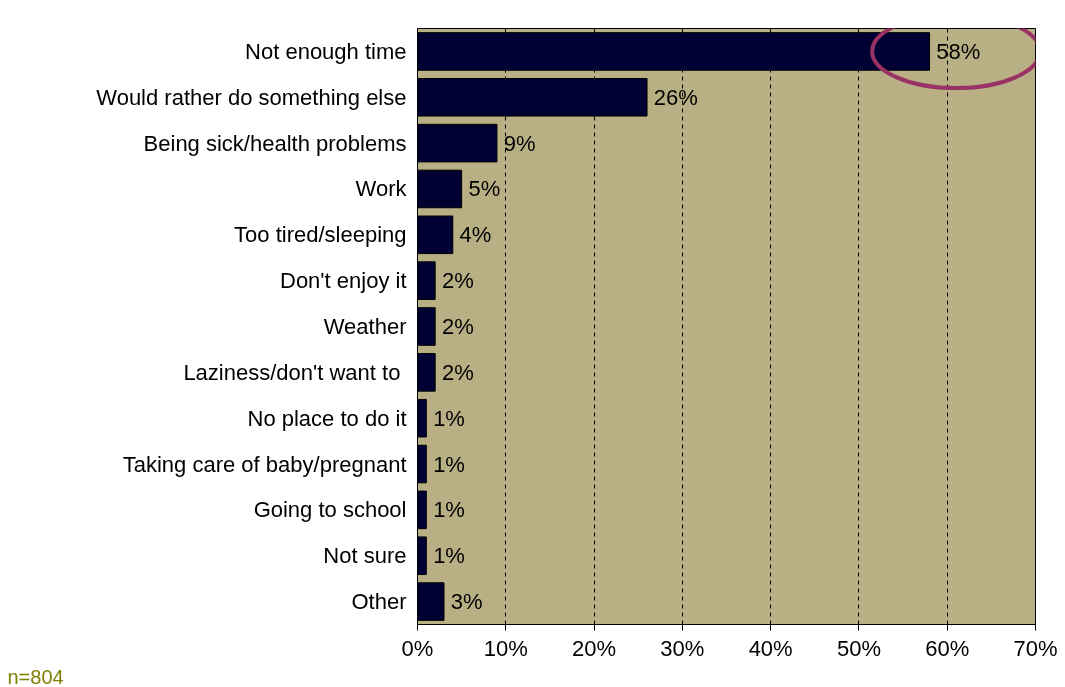  I want to click on y-tick-label: Not sure, so click(365, 556).